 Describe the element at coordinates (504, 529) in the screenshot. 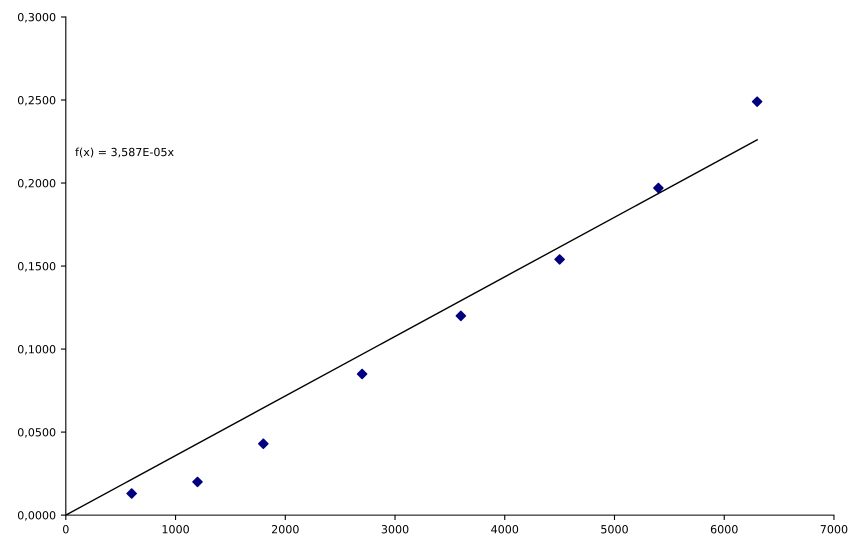

I see `x-tick-label: 4000` at that location.